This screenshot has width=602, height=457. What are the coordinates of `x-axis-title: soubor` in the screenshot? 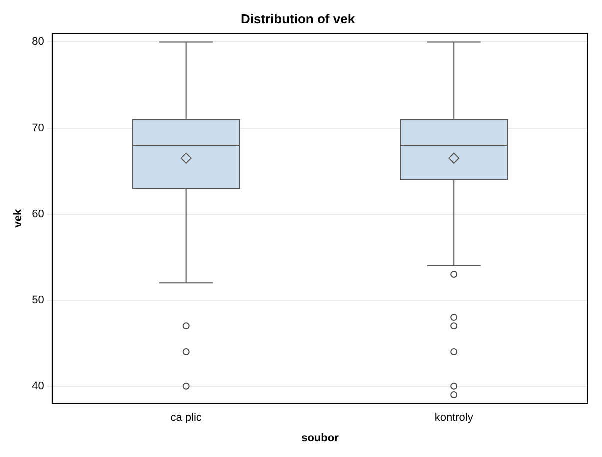 It's located at (321, 438).